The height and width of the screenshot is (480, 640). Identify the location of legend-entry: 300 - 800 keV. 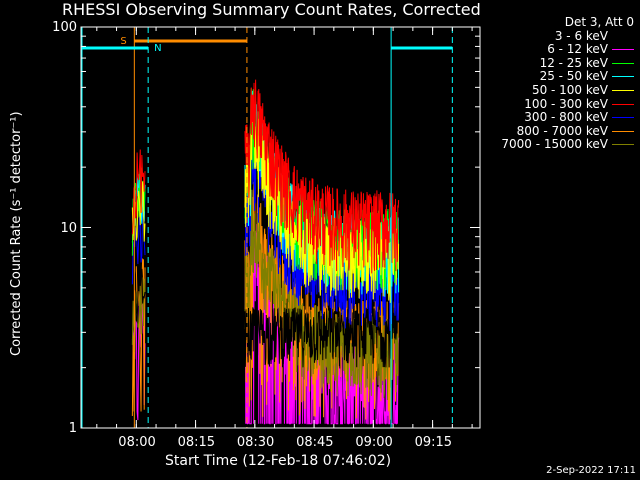
(567, 117).